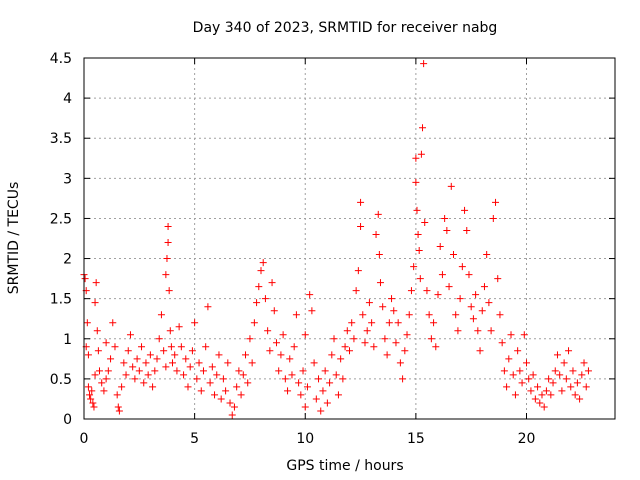 The height and width of the screenshot is (480, 640). What do you see at coordinates (67, 260) in the screenshot?
I see `y-tick-label: 2` at bounding box center [67, 260].